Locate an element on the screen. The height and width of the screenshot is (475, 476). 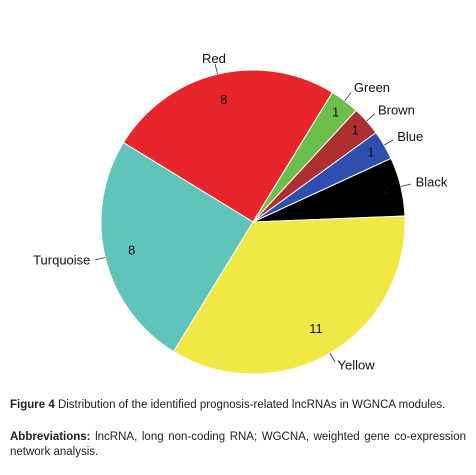
value-label: 2 is located at coordinates (385, 189).